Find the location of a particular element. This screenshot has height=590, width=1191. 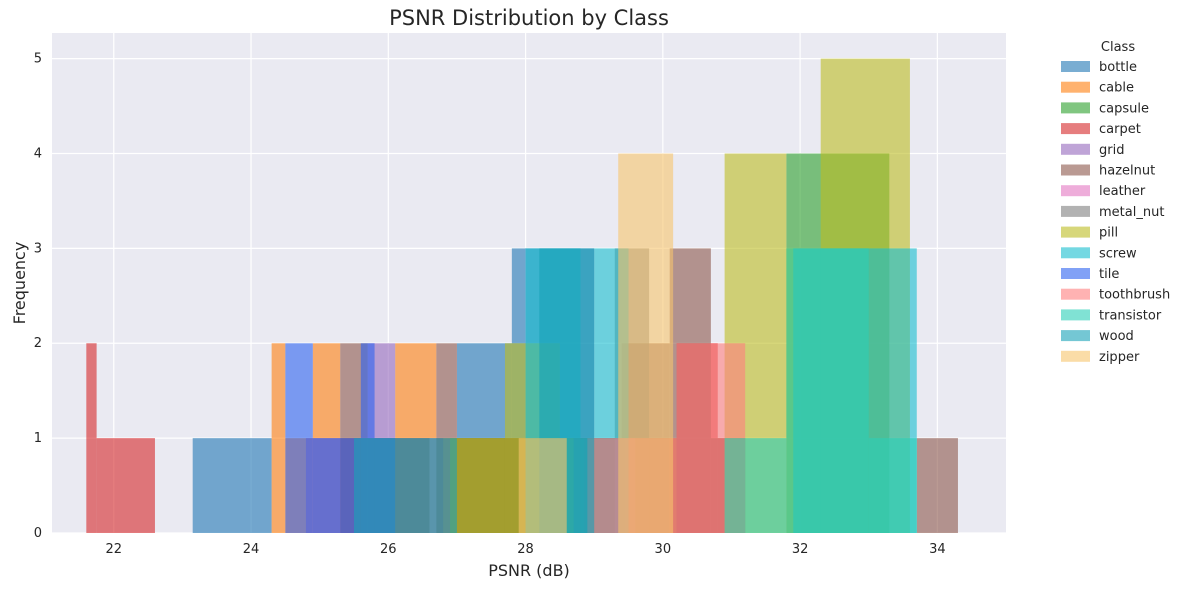

legend-swatch-bottle is located at coordinates (1075, 66).